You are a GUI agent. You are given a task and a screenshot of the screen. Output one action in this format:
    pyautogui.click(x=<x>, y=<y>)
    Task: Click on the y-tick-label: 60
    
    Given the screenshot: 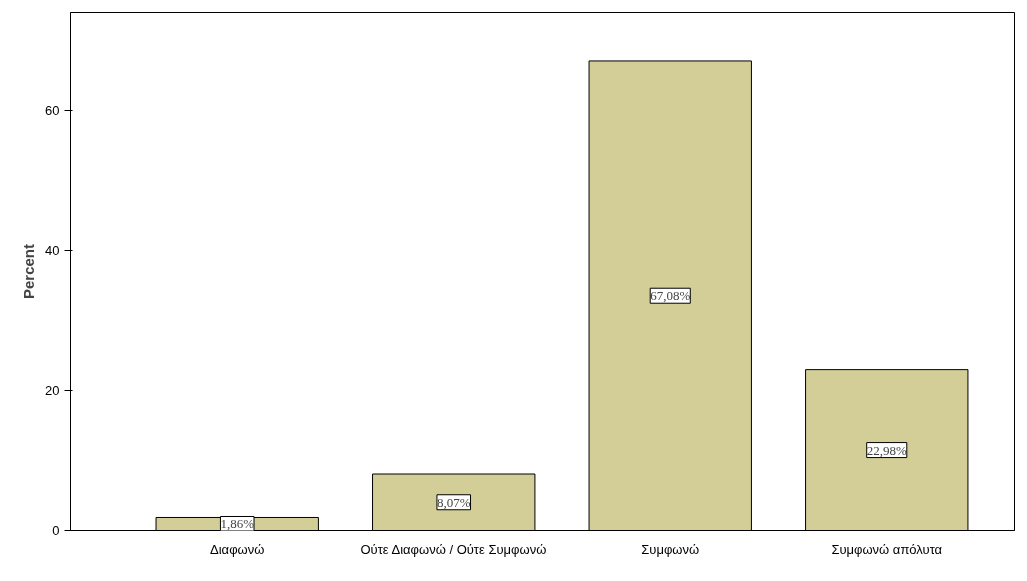 What is the action you would take?
    pyautogui.click(x=52, y=110)
    